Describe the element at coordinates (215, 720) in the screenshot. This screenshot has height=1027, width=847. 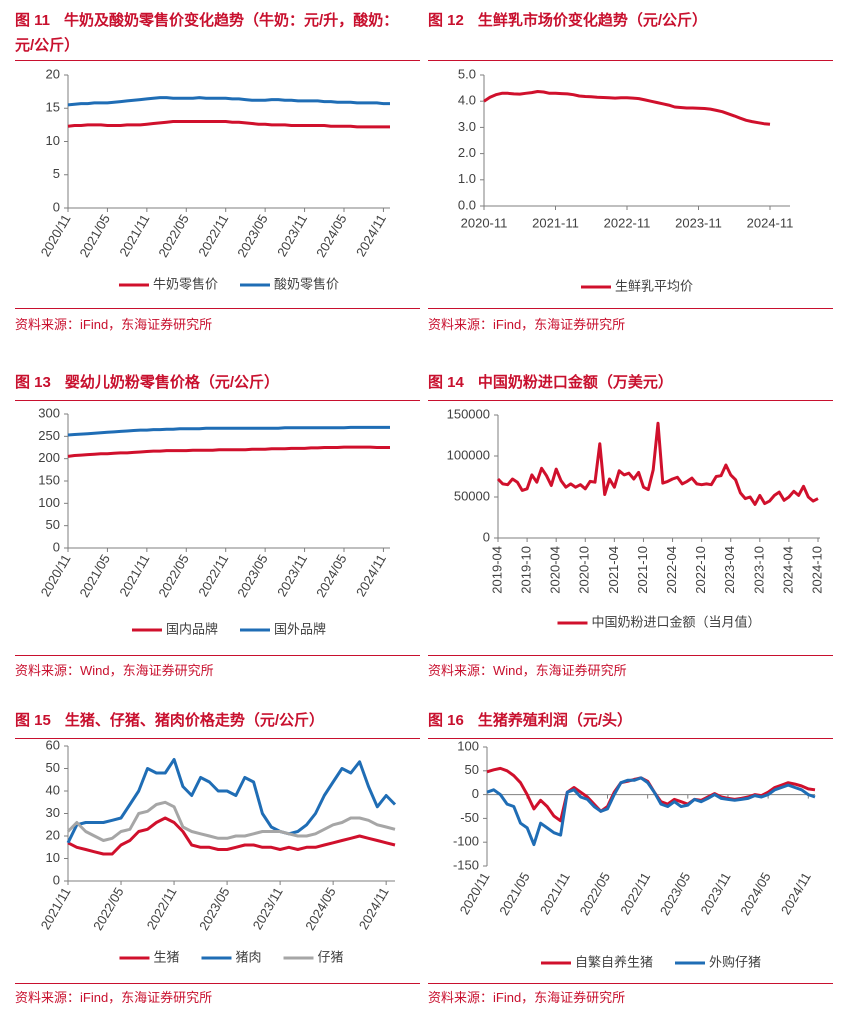
I see `chart-title-block: 图 15 生猪、仔猪、猪肉价格走势（元/公斤）` at that location.